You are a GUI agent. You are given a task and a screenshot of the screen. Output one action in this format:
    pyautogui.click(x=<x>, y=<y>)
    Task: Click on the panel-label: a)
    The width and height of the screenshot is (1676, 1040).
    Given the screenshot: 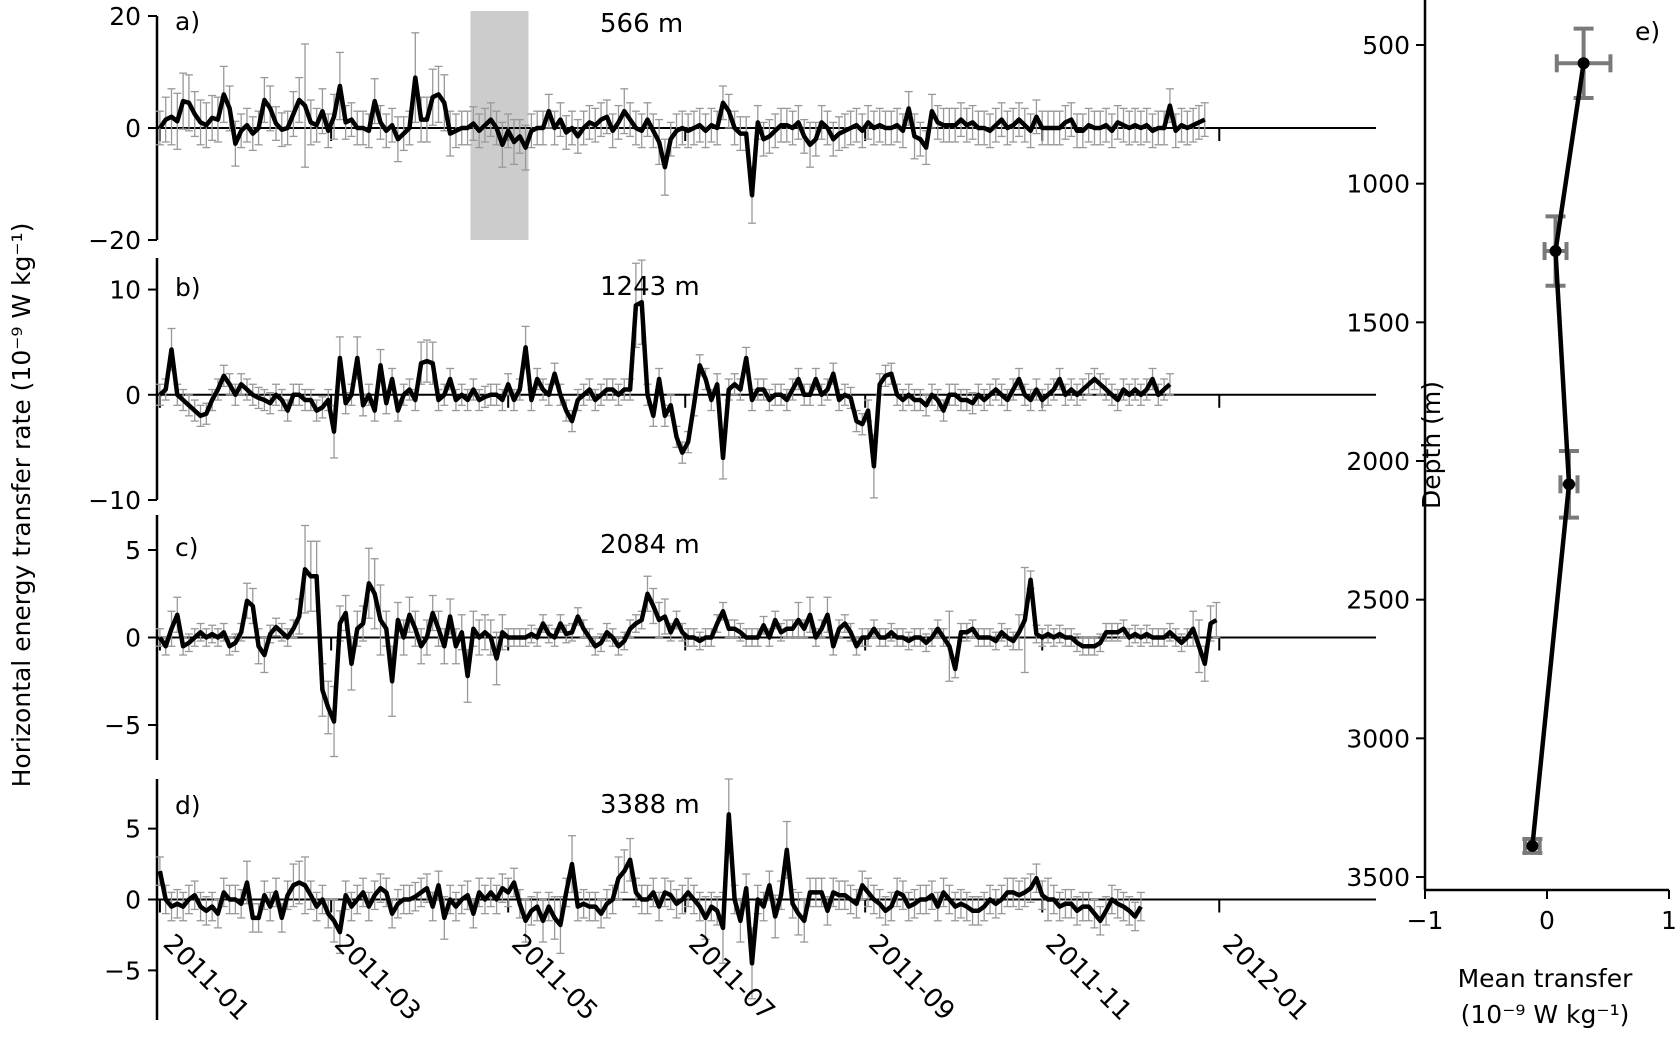 What is the action you would take?
    pyautogui.click(x=187, y=21)
    